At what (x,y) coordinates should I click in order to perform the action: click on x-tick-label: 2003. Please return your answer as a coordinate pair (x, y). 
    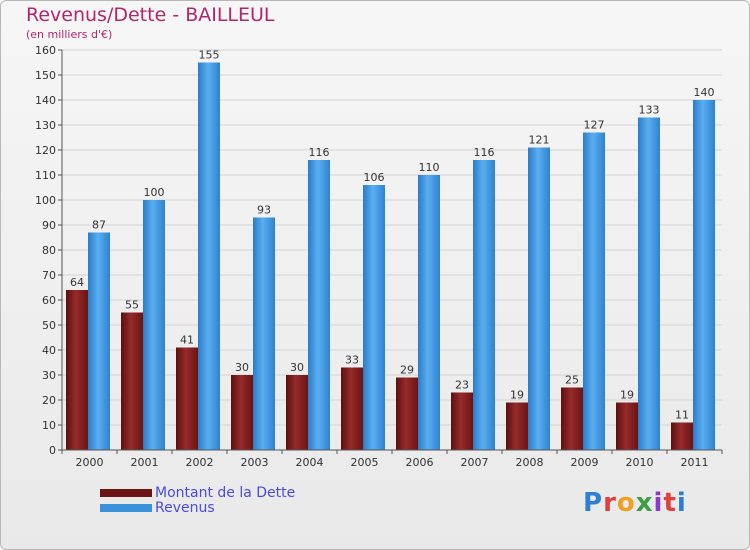
    Looking at the image, I should click on (255, 462).